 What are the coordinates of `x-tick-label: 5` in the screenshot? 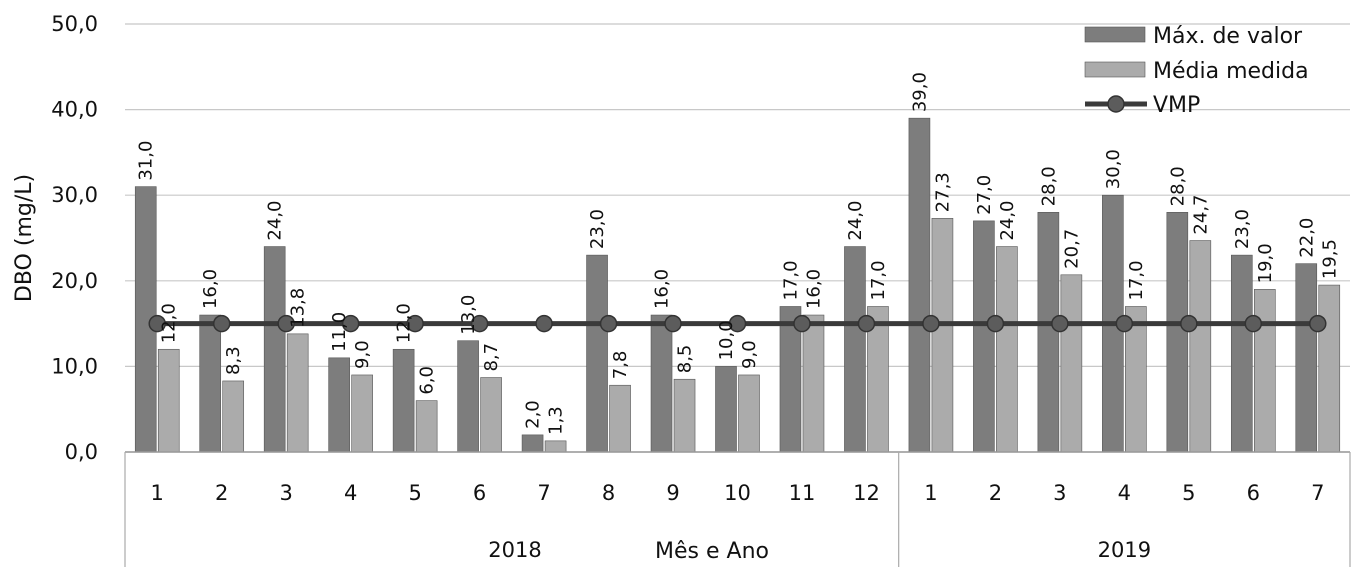 It's located at (1188, 493).